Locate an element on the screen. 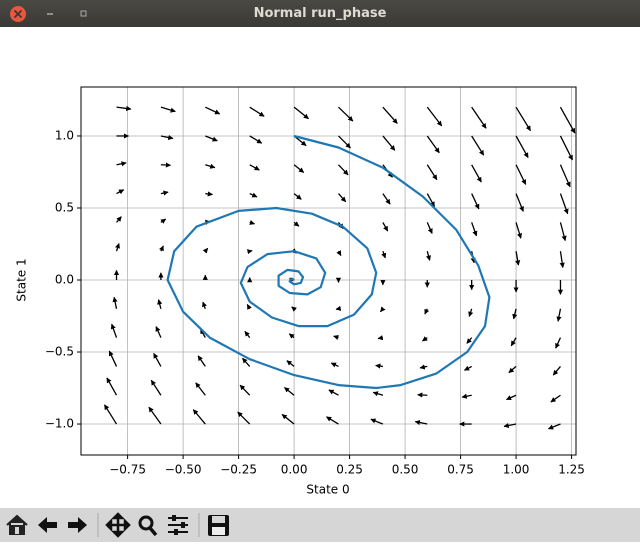 This screenshot has height=546, width=640. window-title: Normal run_phase is located at coordinates (320, 13).